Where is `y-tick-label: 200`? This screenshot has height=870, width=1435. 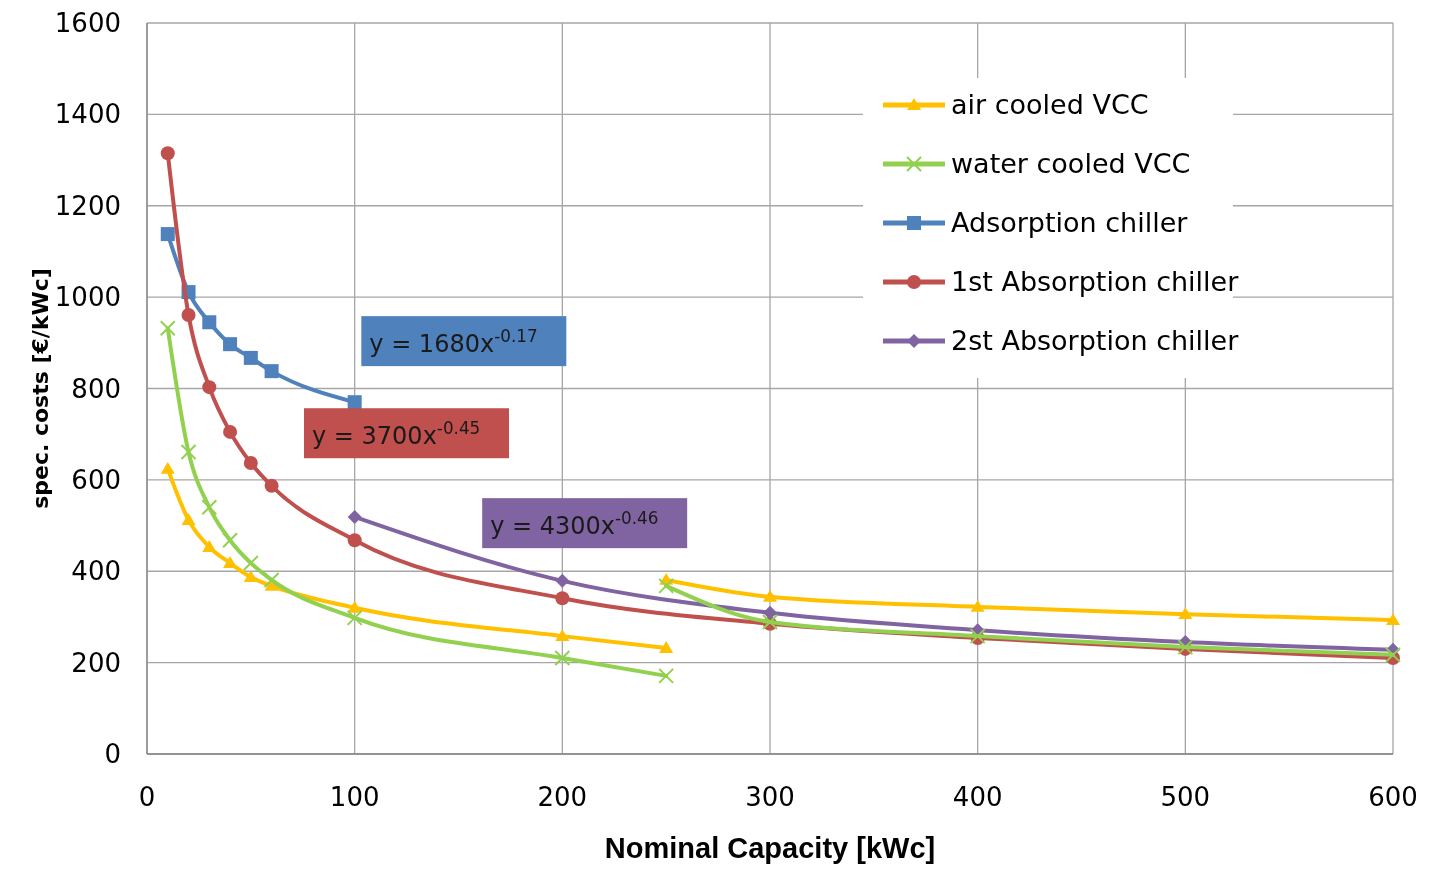
y-tick-label: 200 is located at coordinates (96, 662).